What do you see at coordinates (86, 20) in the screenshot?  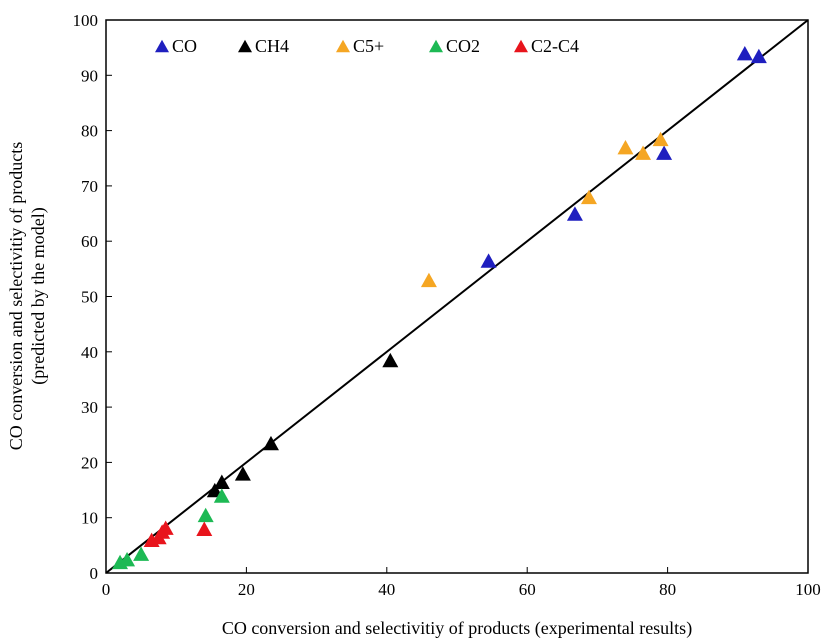 I see `y-tick-label: 100` at bounding box center [86, 20].